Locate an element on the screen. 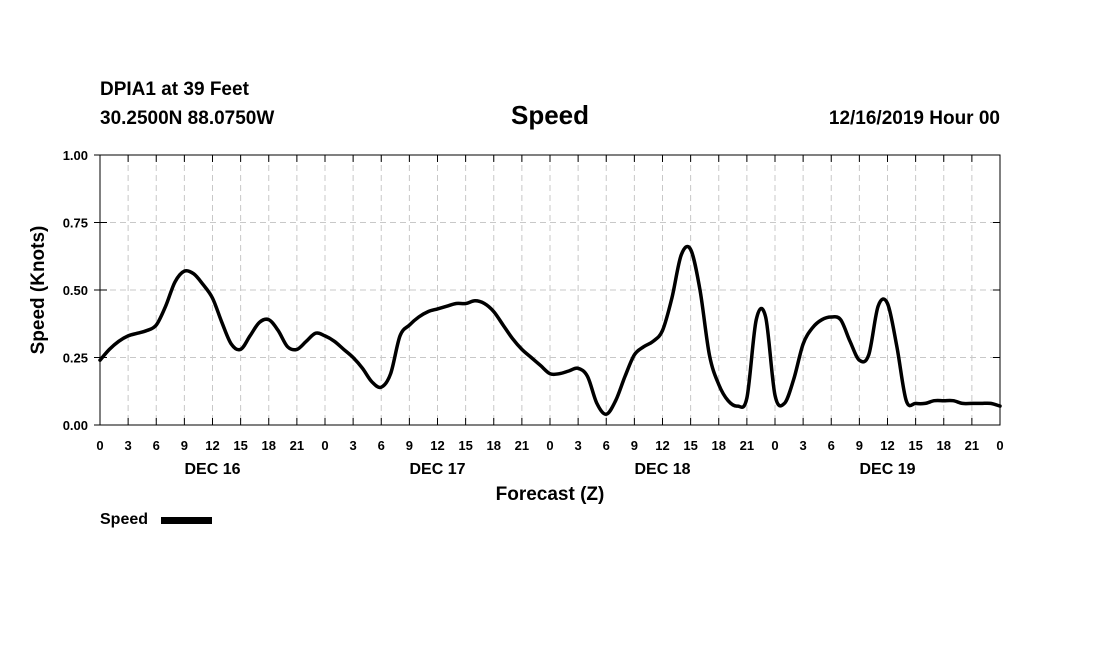 This screenshot has height=650, width=1100. y-tick-label: 0.25 is located at coordinates (75, 358).